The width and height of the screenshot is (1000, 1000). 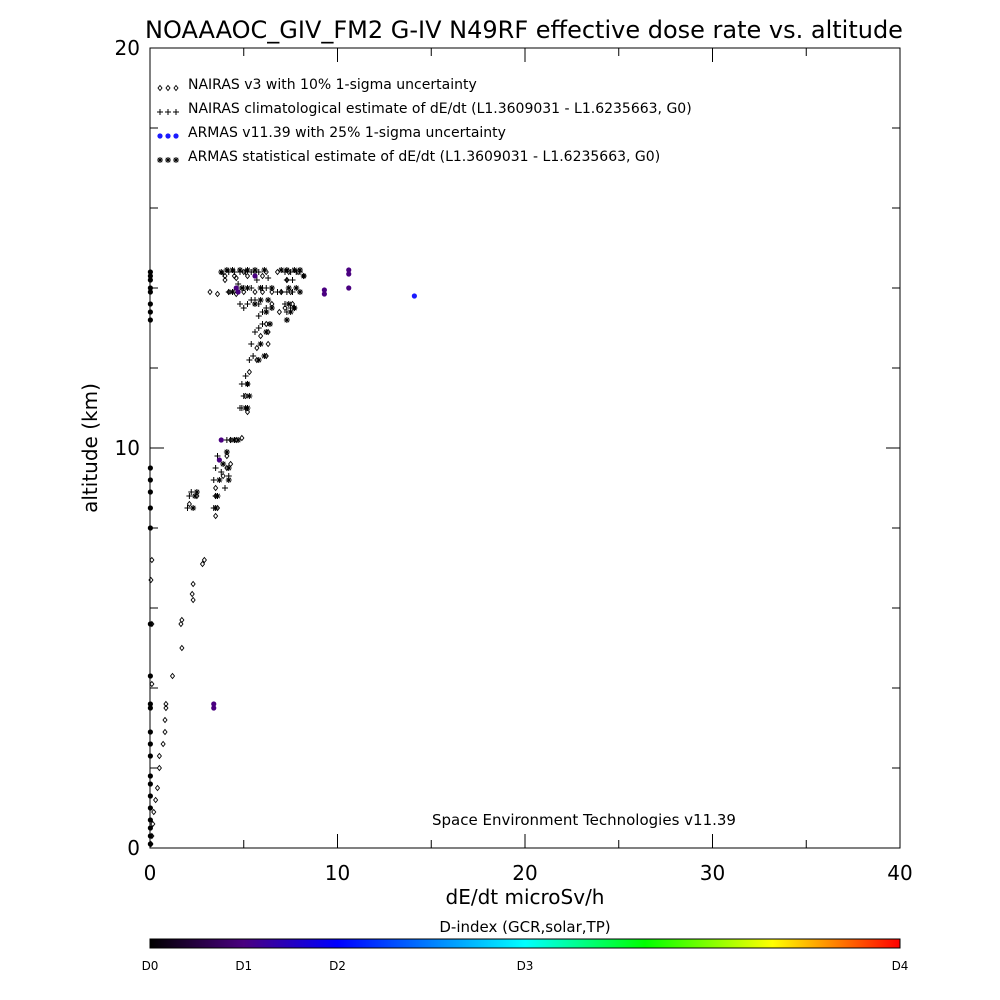 What do you see at coordinates (525, 897) in the screenshot?
I see `x-axis-label: dE/dt microSv/h` at bounding box center [525, 897].